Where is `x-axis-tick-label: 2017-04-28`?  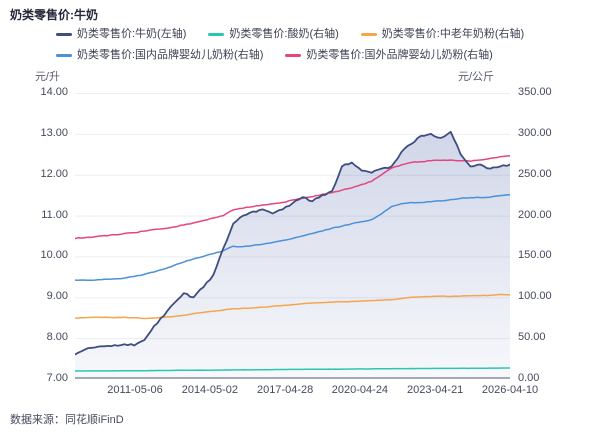 x-axis-tick-label: 2017-04-28 is located at coordinates (285, 390).